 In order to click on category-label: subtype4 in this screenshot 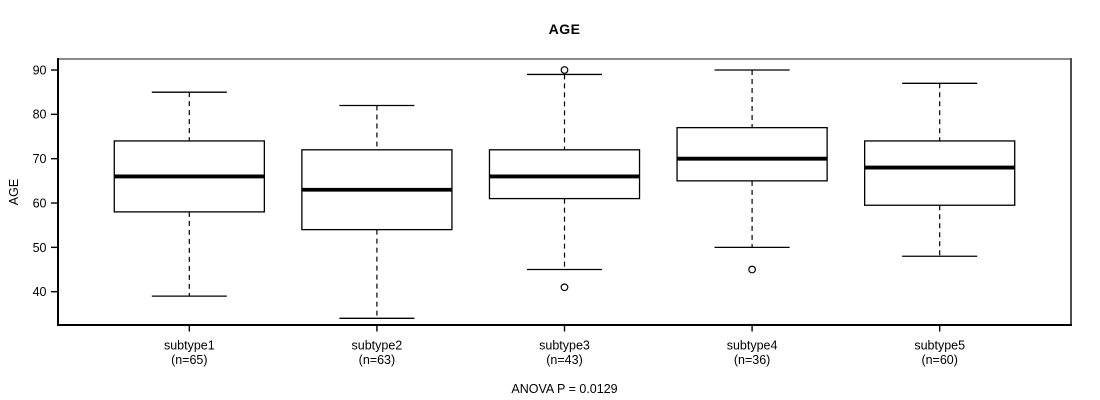, I will do `click(752, 346)`.